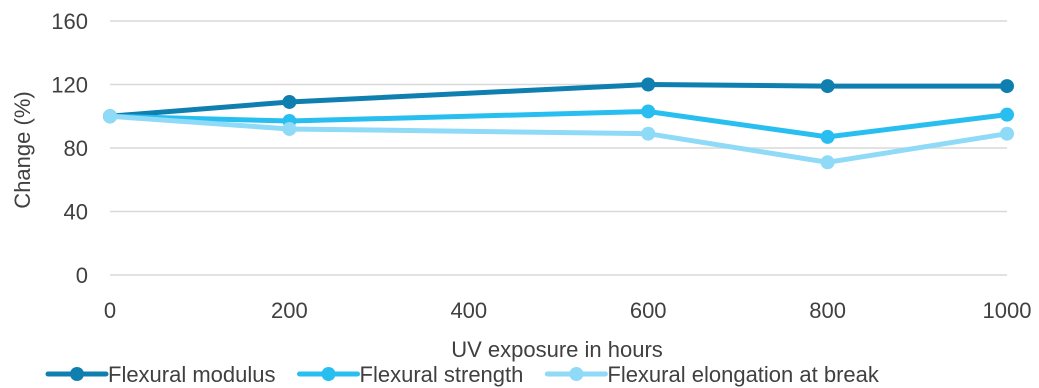  What do you see at coordinates (69, 21) in the screenshot?
I see `y-tick-label: 160` at bounding box center [69, 21].